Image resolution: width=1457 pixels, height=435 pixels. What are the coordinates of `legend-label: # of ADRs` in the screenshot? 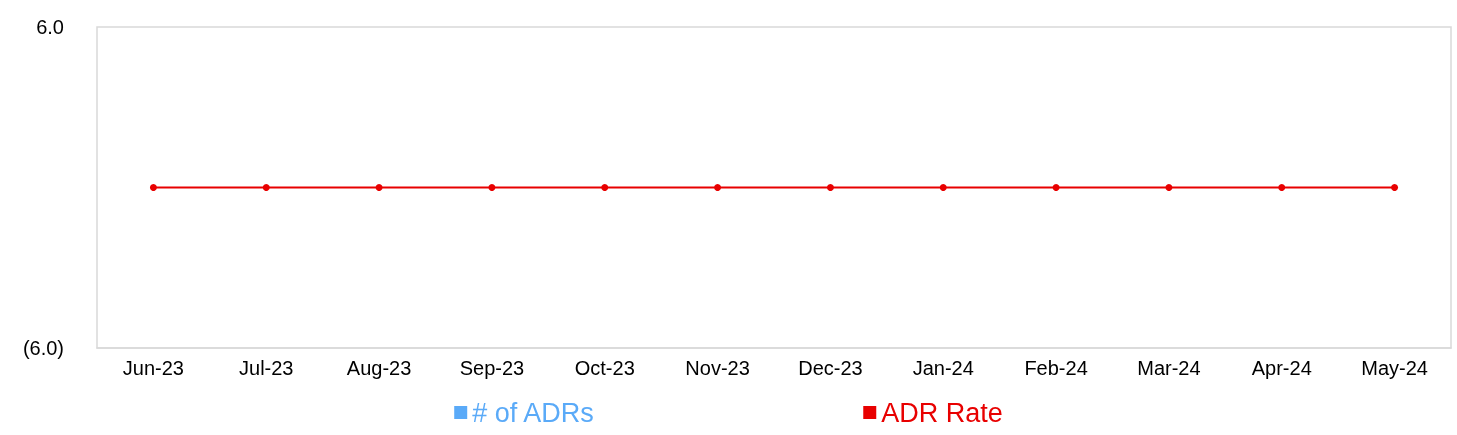 It's located at (533, 412).